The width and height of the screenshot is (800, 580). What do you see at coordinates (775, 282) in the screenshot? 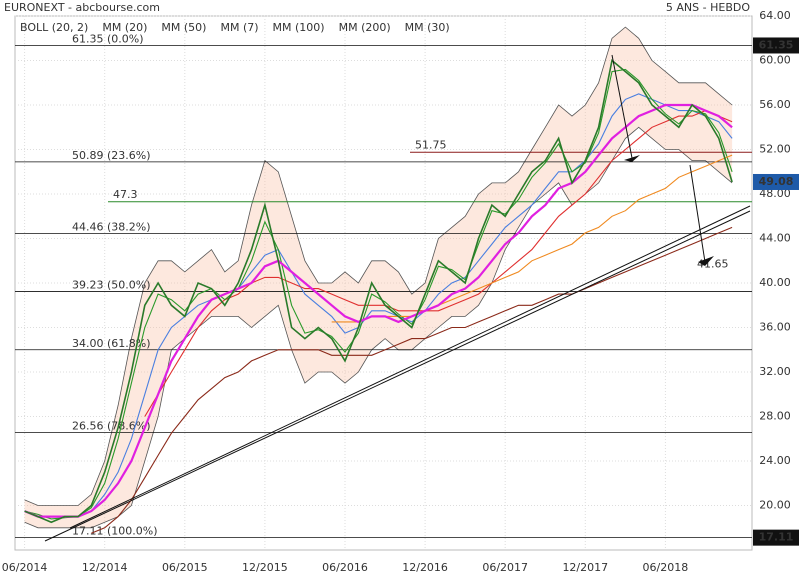
I see `y-tick-label: 40.00` at bounding box center [775, 282].